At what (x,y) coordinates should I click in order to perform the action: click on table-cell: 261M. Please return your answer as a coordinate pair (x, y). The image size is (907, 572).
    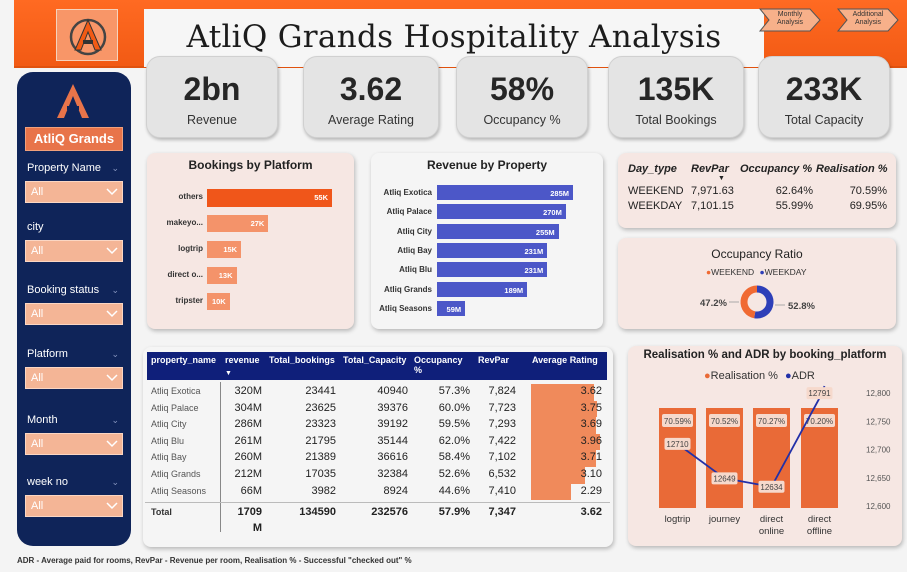
    Looking at the image, I should click on (248, 440).